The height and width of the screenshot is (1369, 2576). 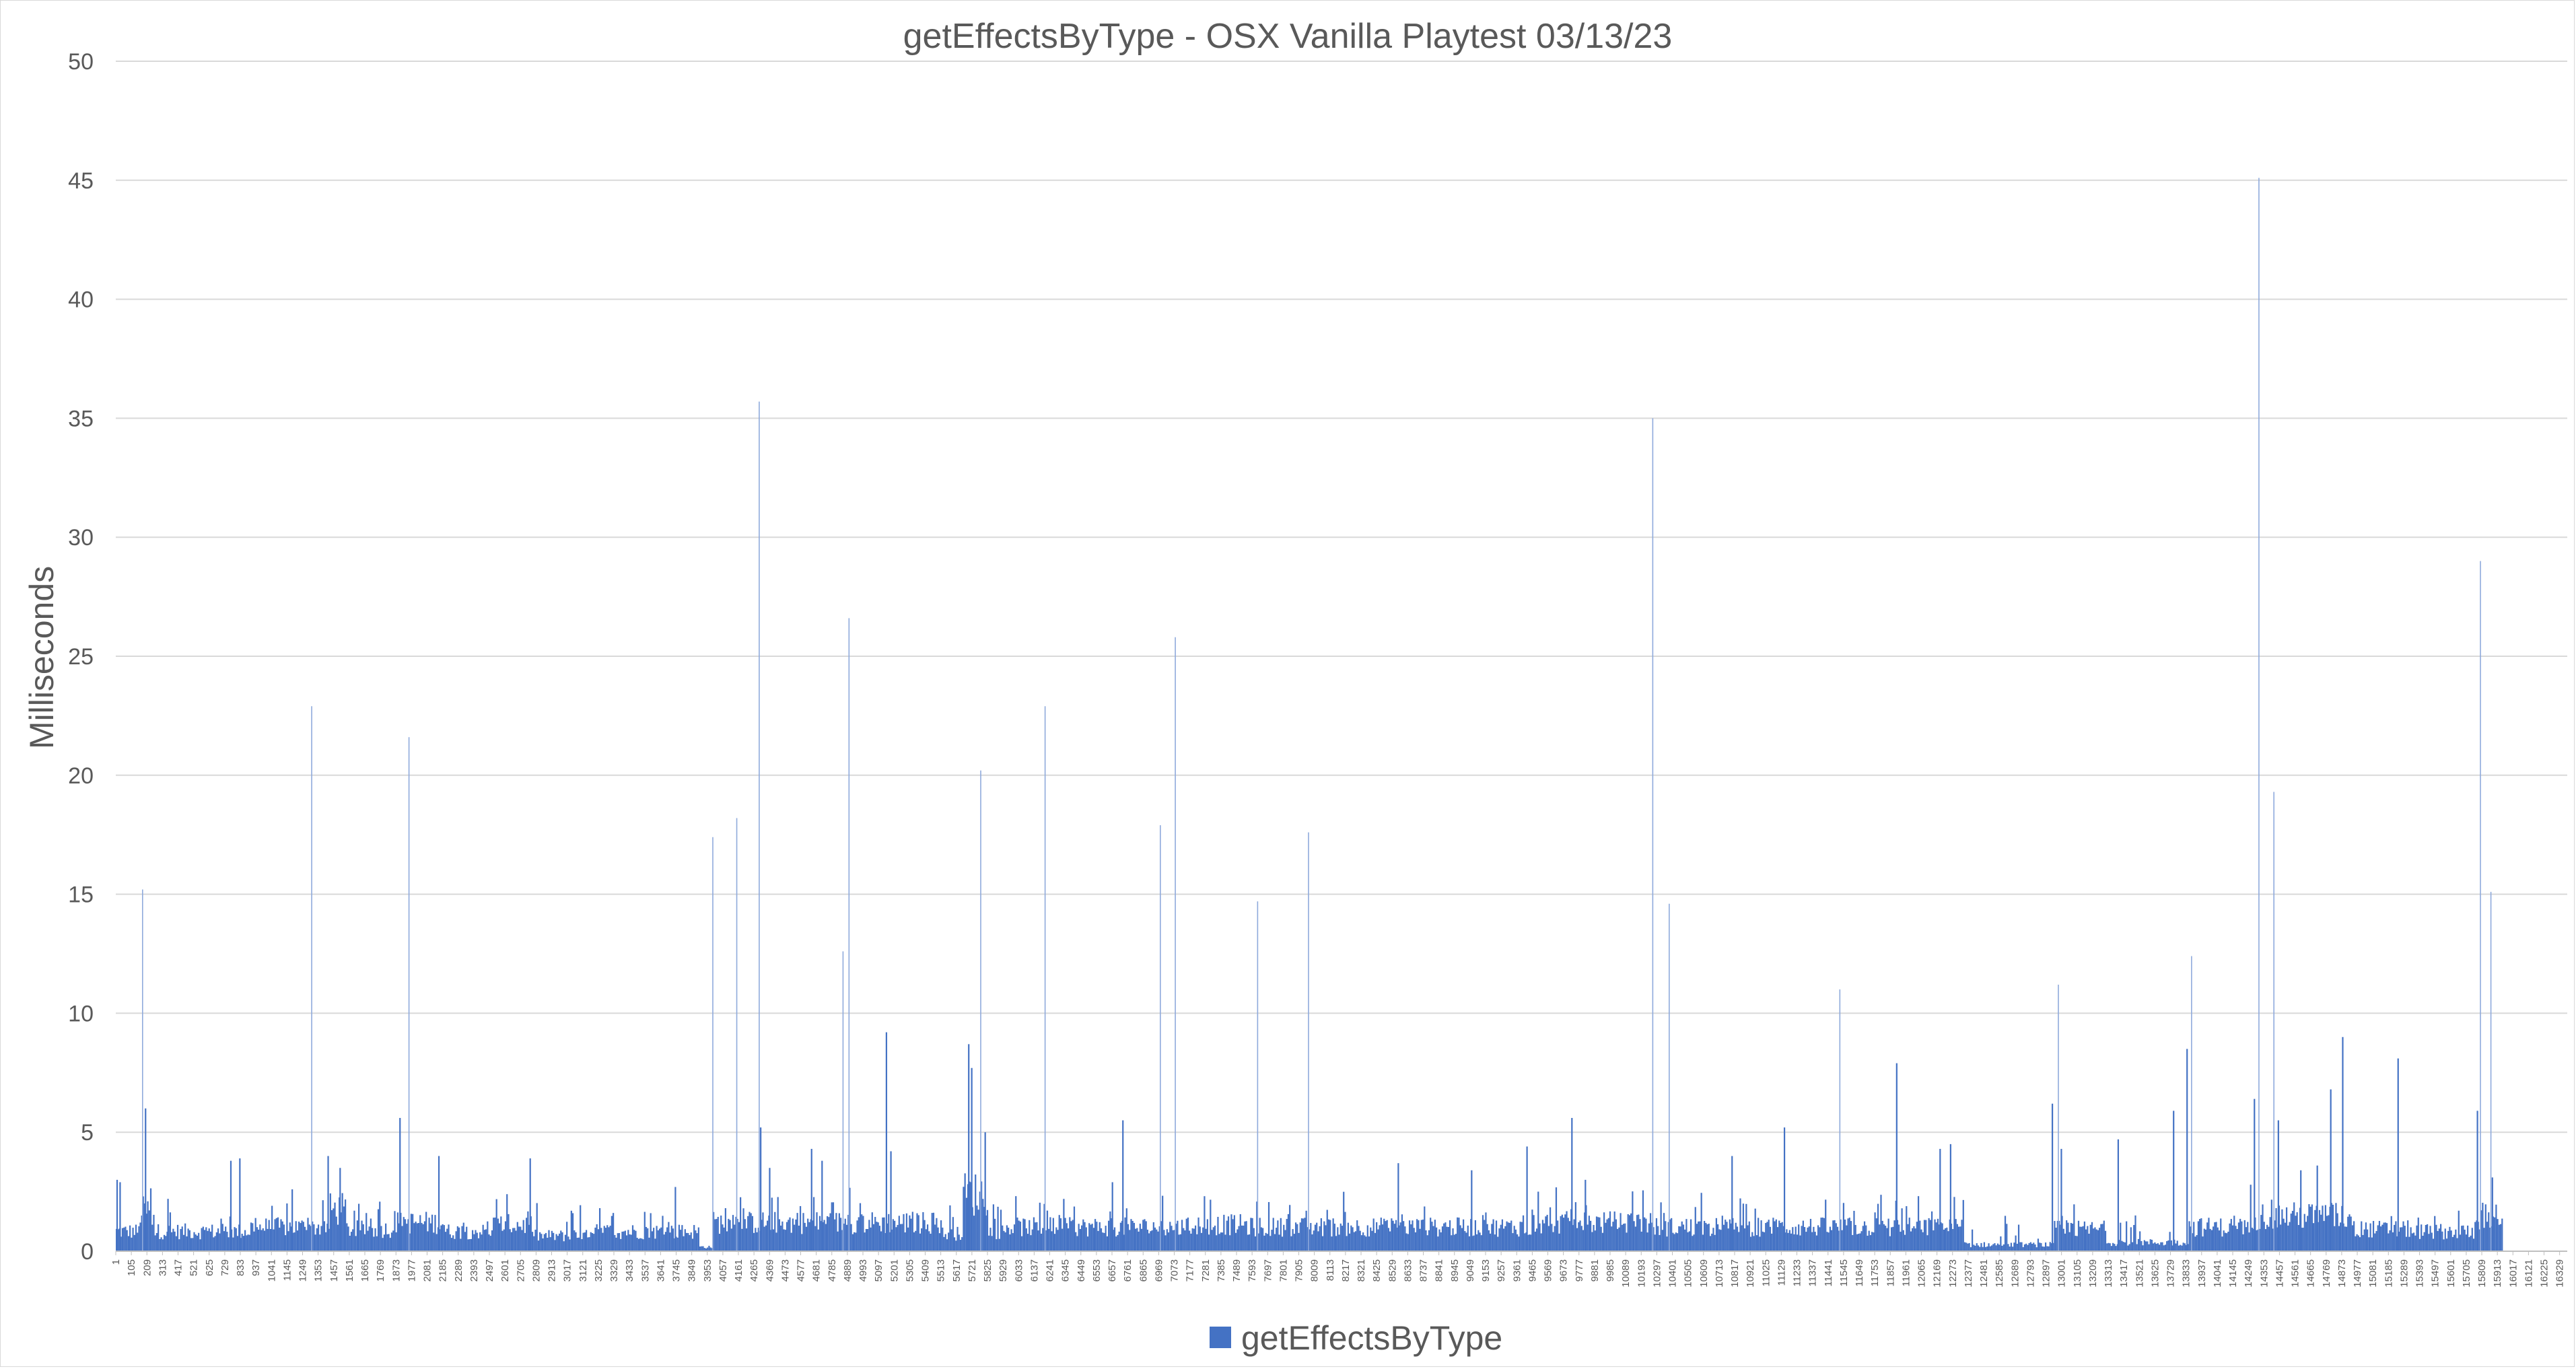 I want to click on x-tick-label: 10089, so click(x=1626, y=1273).